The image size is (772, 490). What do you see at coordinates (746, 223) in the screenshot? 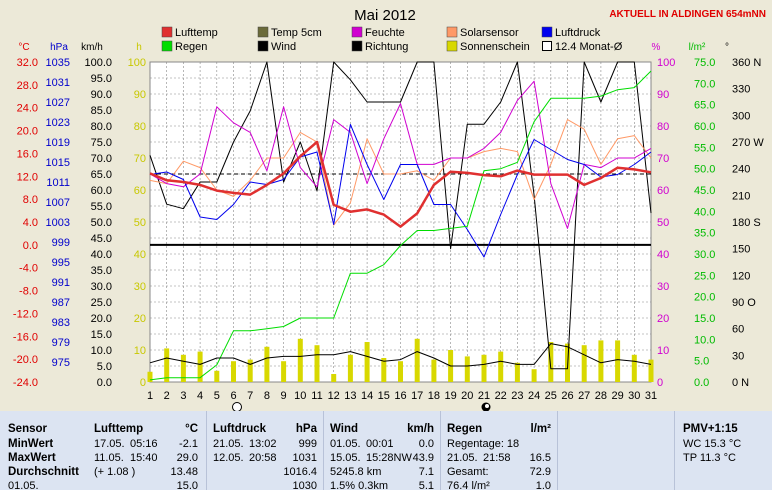
I see `axis-tick-dir: 180 S` at bounding box center [746, 223].